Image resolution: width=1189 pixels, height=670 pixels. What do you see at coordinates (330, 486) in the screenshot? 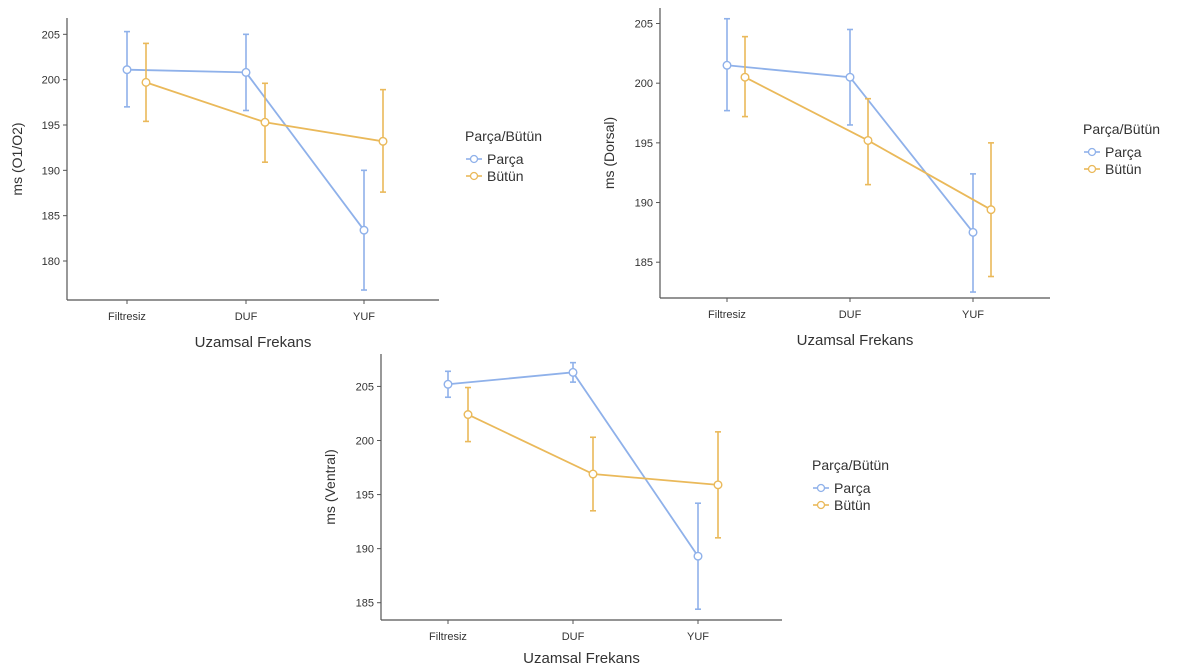
I see `y-axis-title: ms (Ventral)` at bounding box center [330, 486].